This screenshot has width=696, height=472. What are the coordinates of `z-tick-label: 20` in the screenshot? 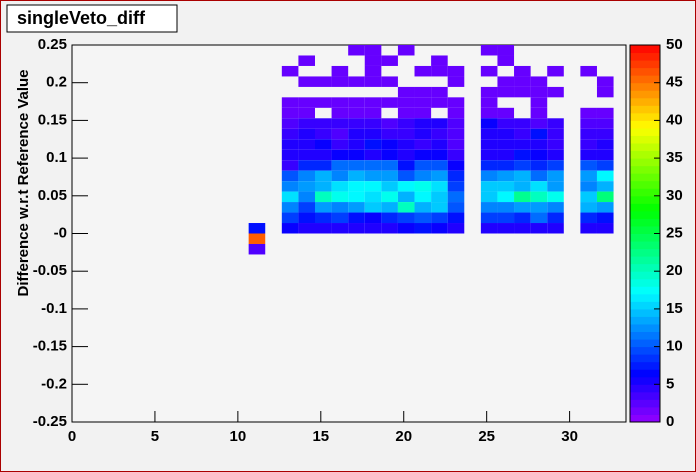 It's located at (674, 270).